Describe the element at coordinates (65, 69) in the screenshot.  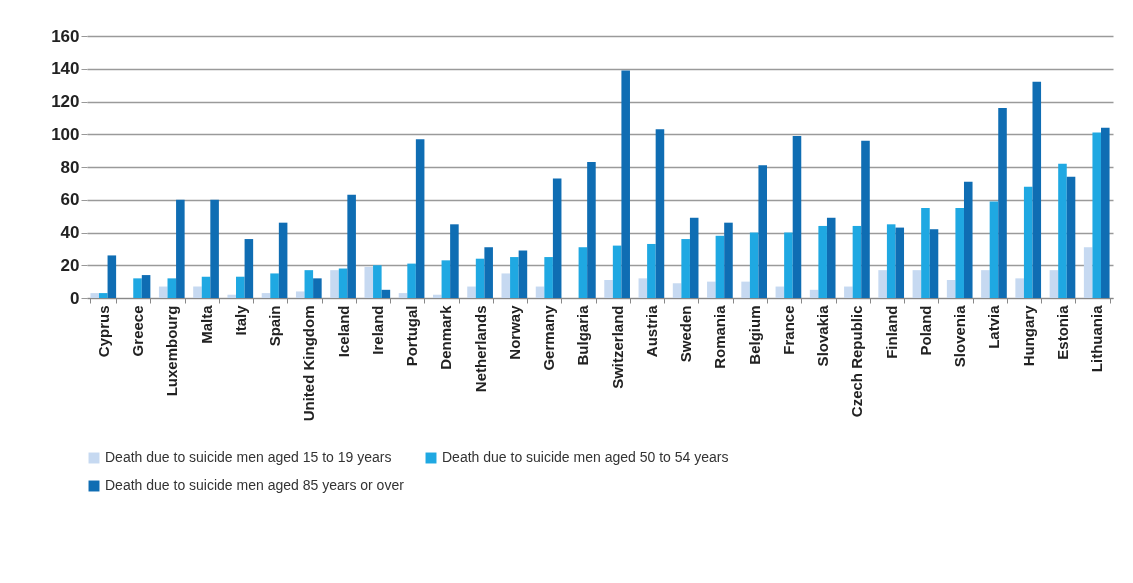
I see `y-tick-label: 140` at that location.